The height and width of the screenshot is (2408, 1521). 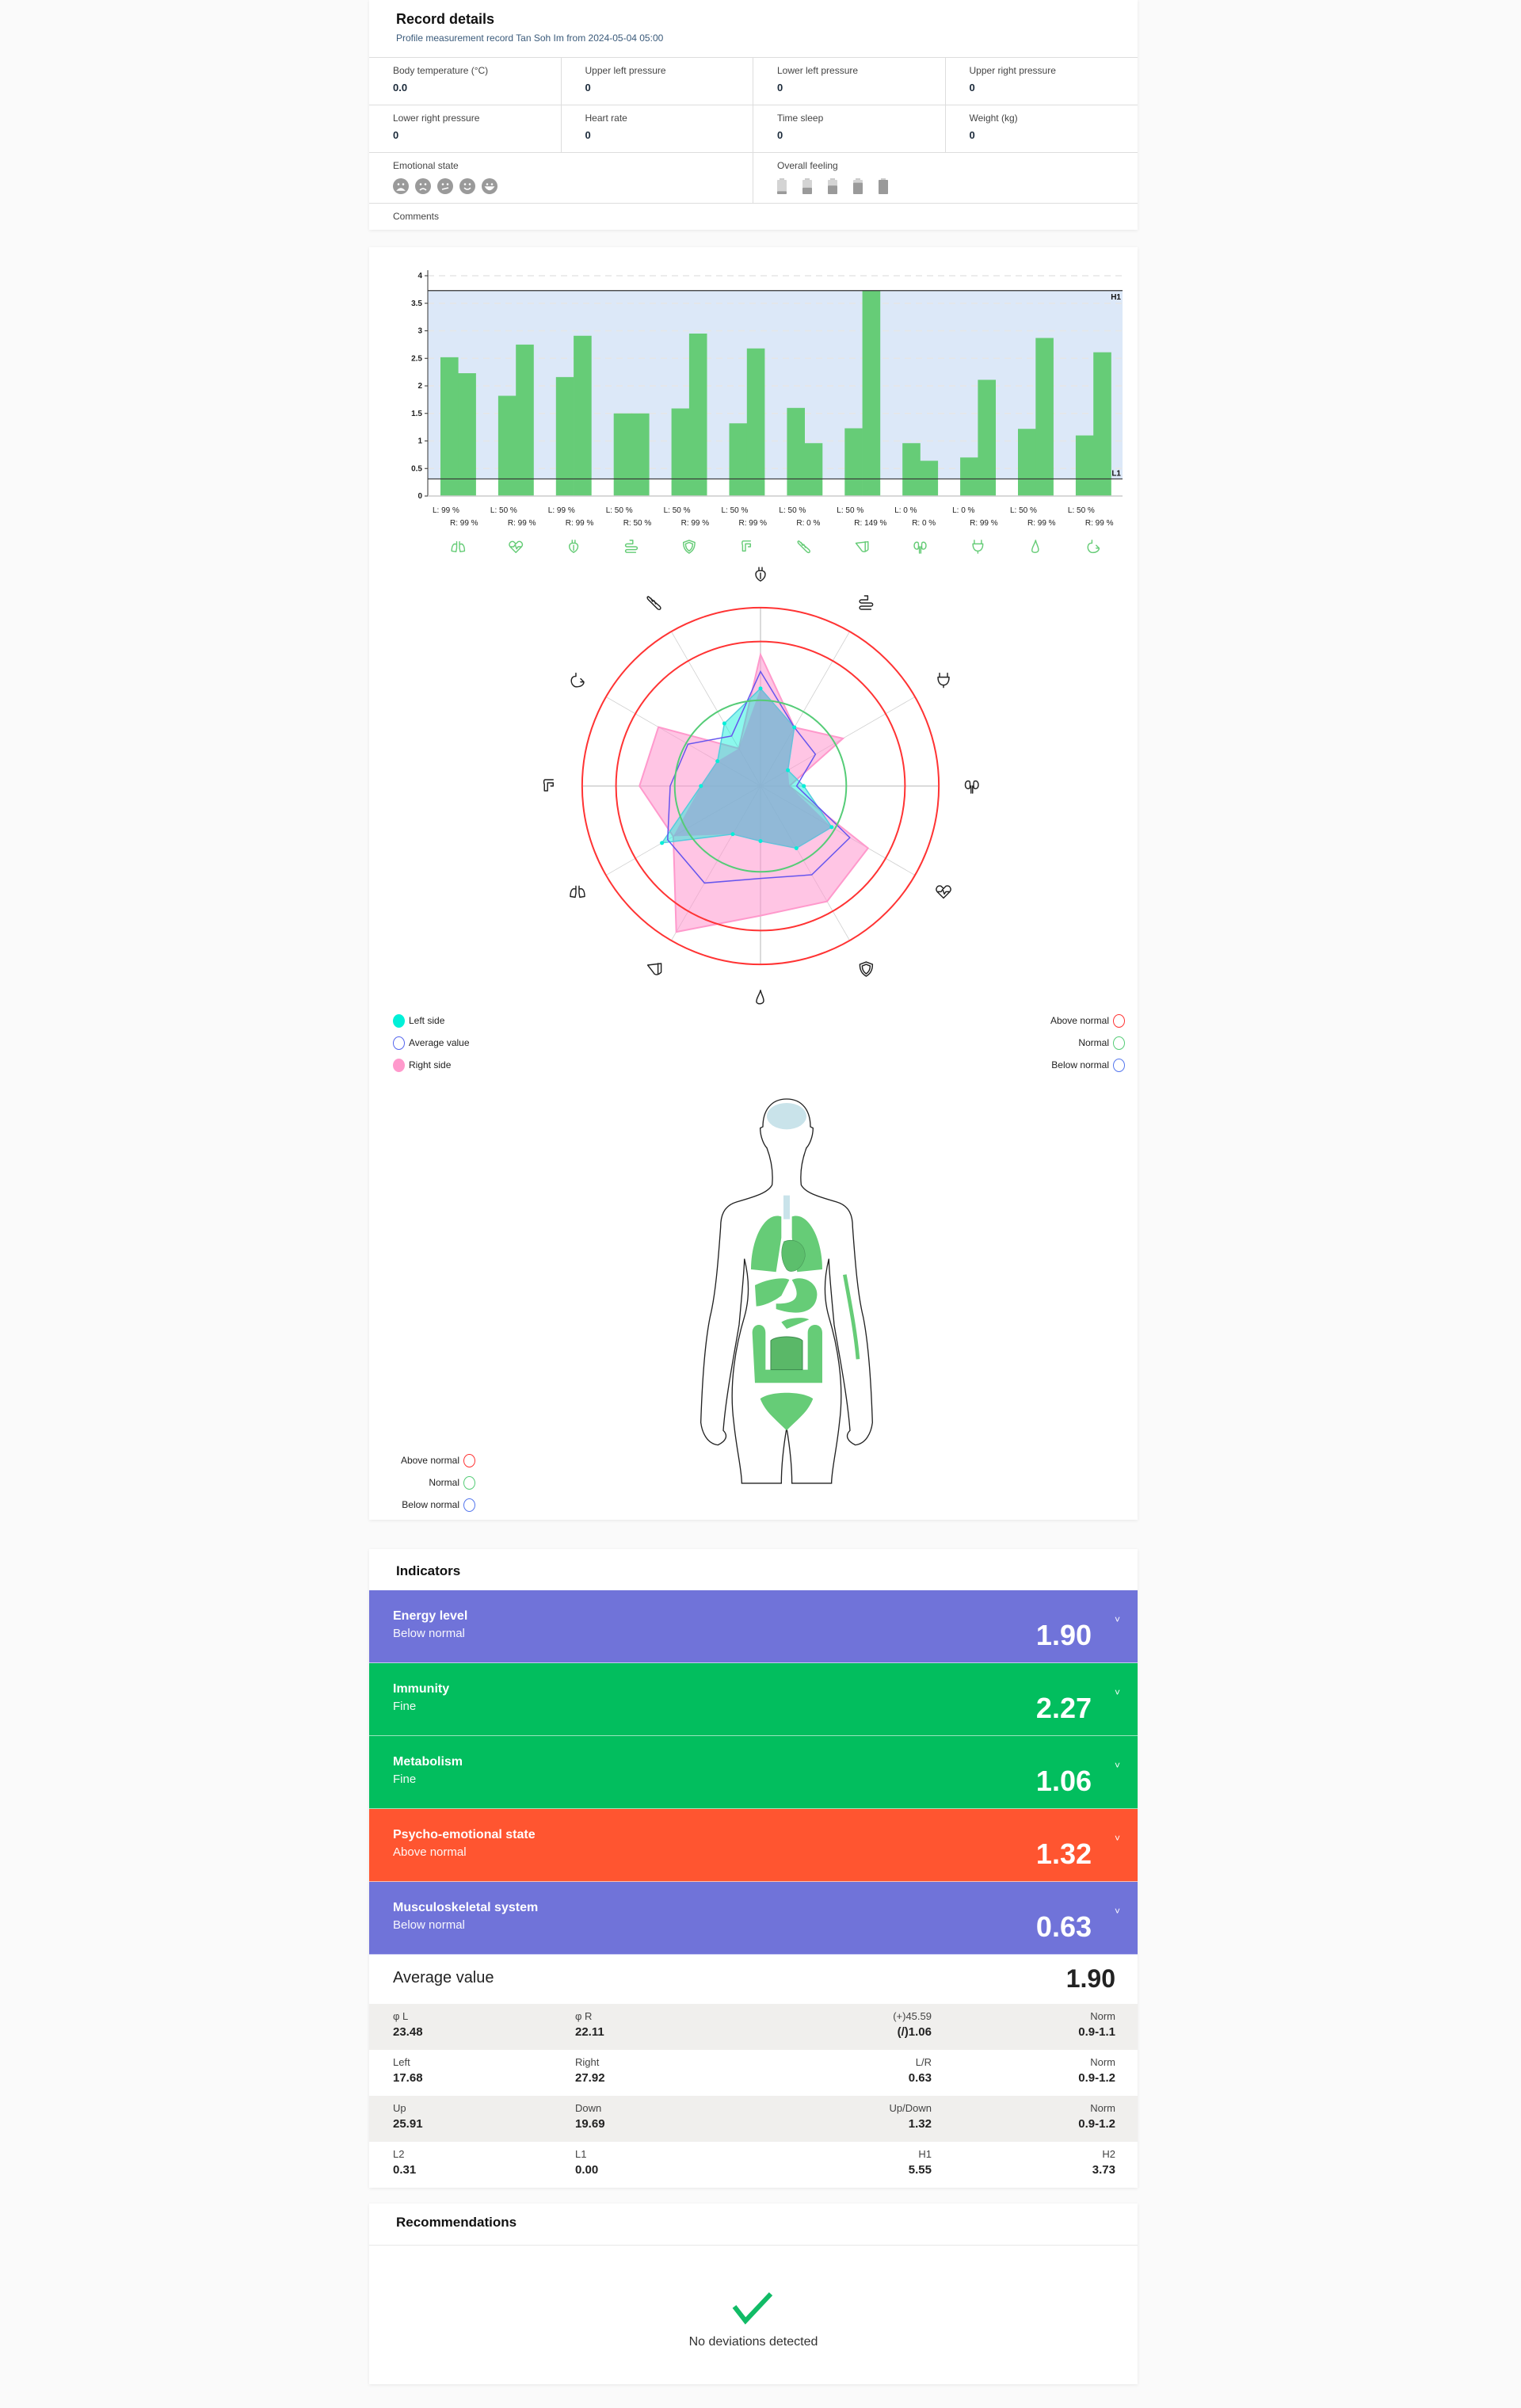 What do you see at coordinates (419, 1020) in the screenshot?
I see `legend-item: Left side` at bounding box center [419, 1020].